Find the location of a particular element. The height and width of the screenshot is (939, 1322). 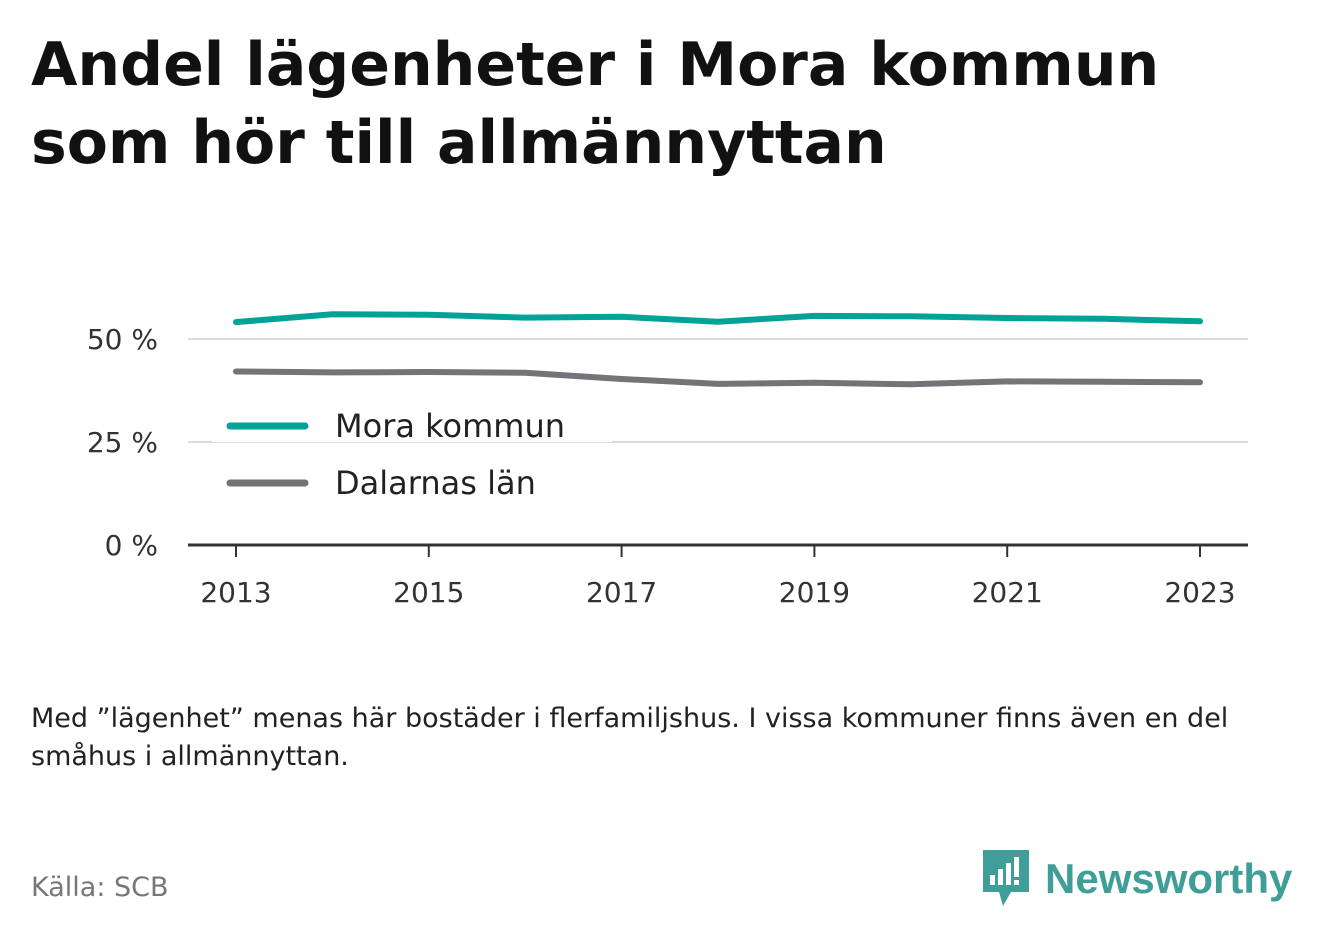

x-tick-label: 2013 is located at coordinates (235, 592).